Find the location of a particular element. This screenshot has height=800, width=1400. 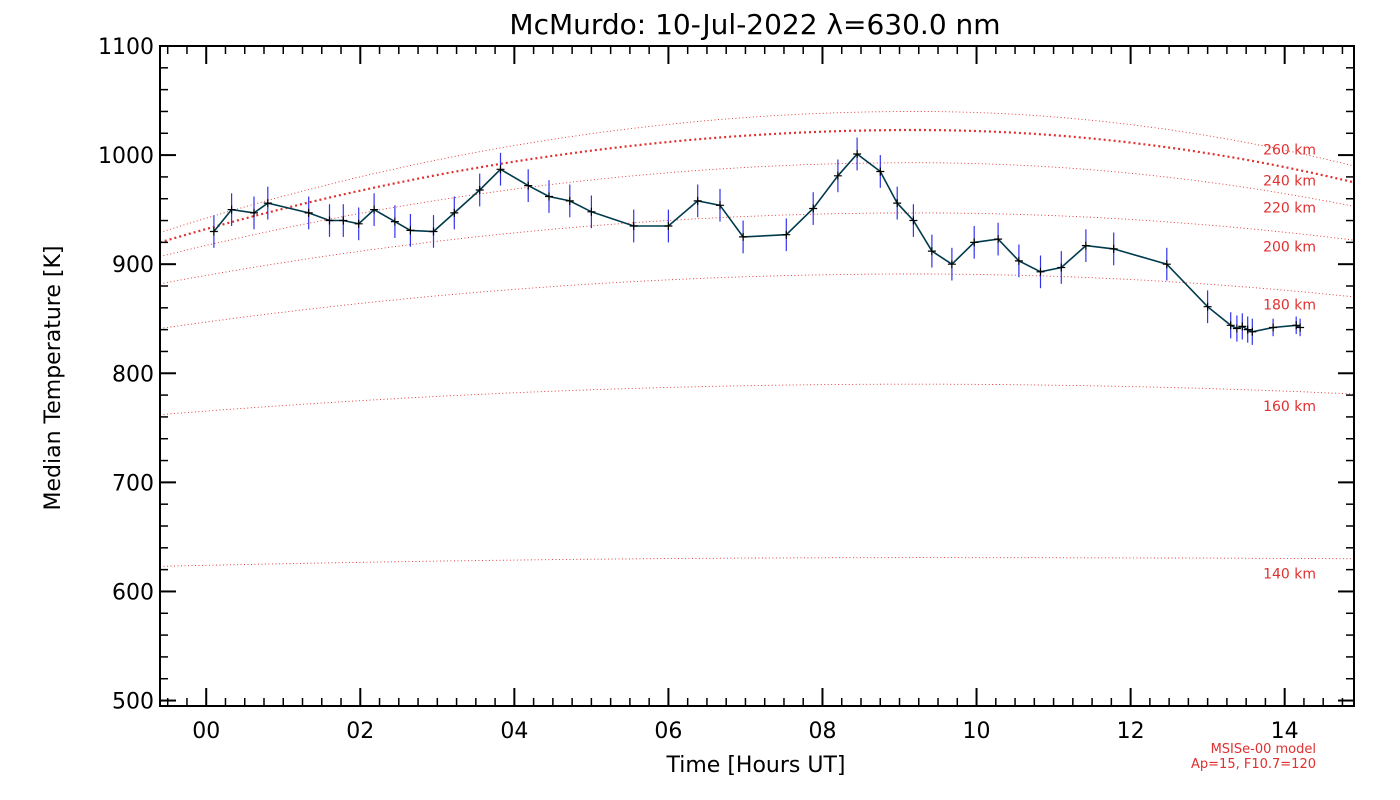

model-label-200-km: 200 km is located at coordinates (1289, 248).